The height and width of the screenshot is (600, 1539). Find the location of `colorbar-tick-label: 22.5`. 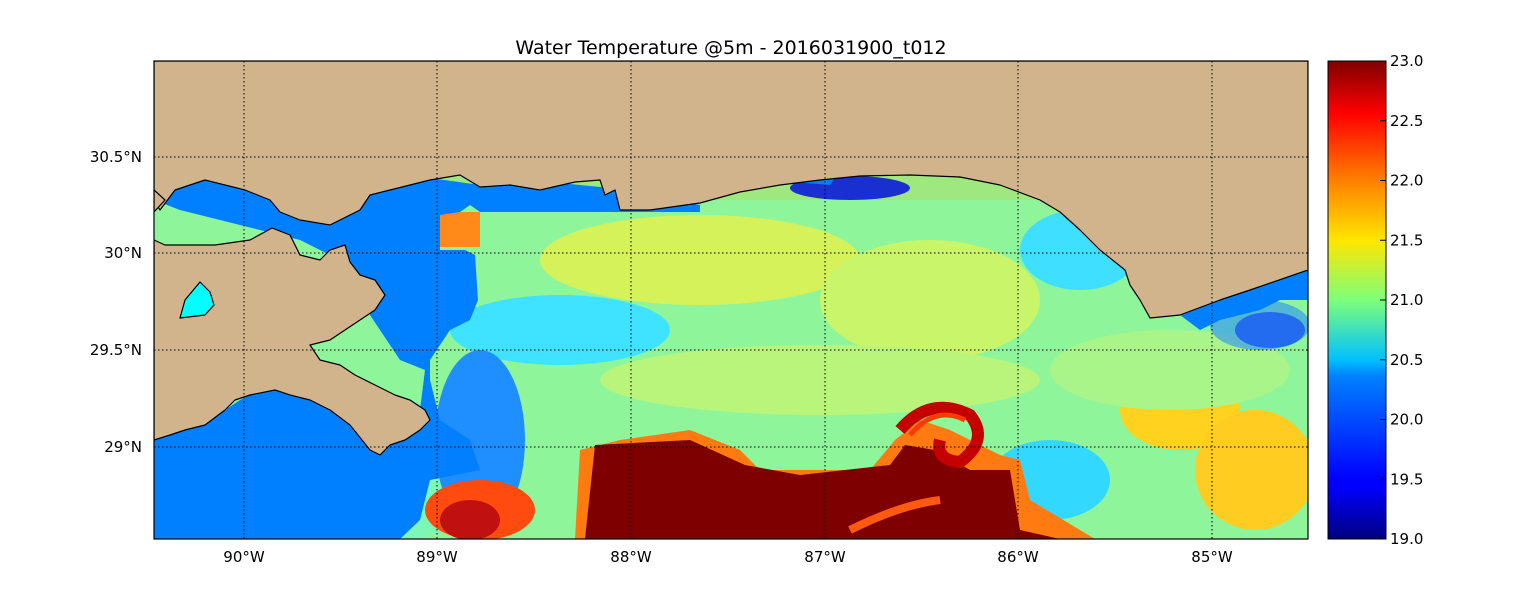

colorbar-tick-label: 22.5 is located at coordinates (1406, 121).